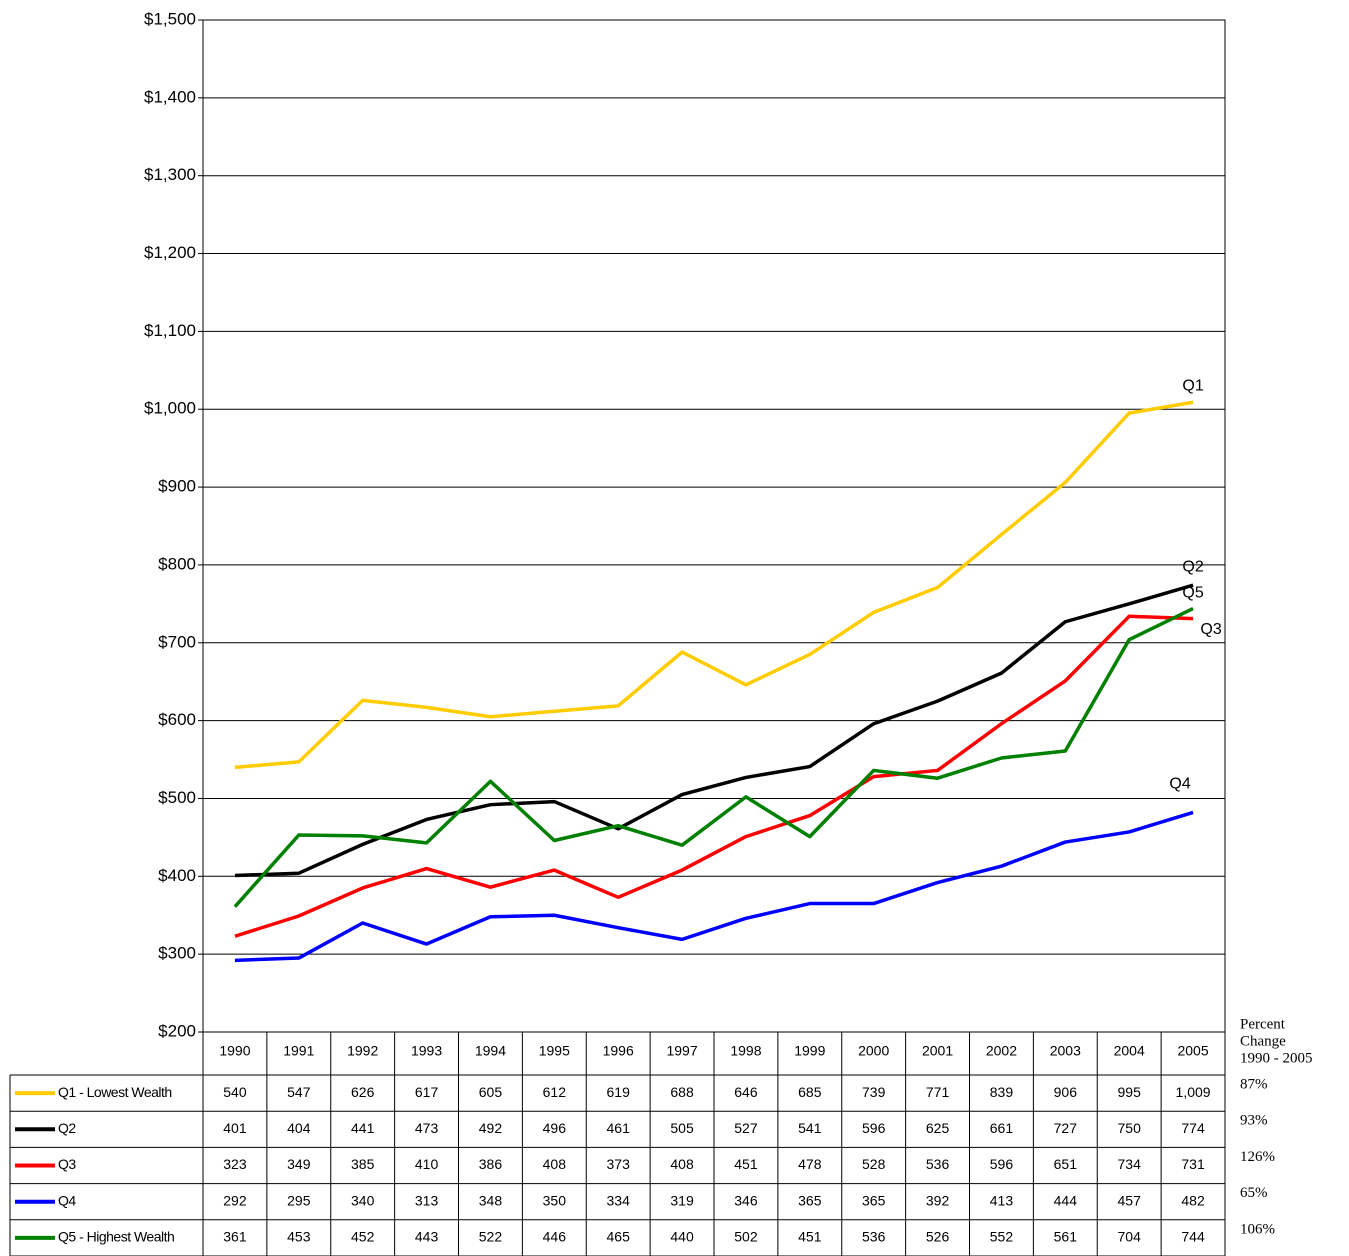 The height and width of the screenshot is (1256, 1349). What do you see at coordinates (746, 1237) in the screenshot?
I see `table-cell: 502` at bounding box center [746, 1237].